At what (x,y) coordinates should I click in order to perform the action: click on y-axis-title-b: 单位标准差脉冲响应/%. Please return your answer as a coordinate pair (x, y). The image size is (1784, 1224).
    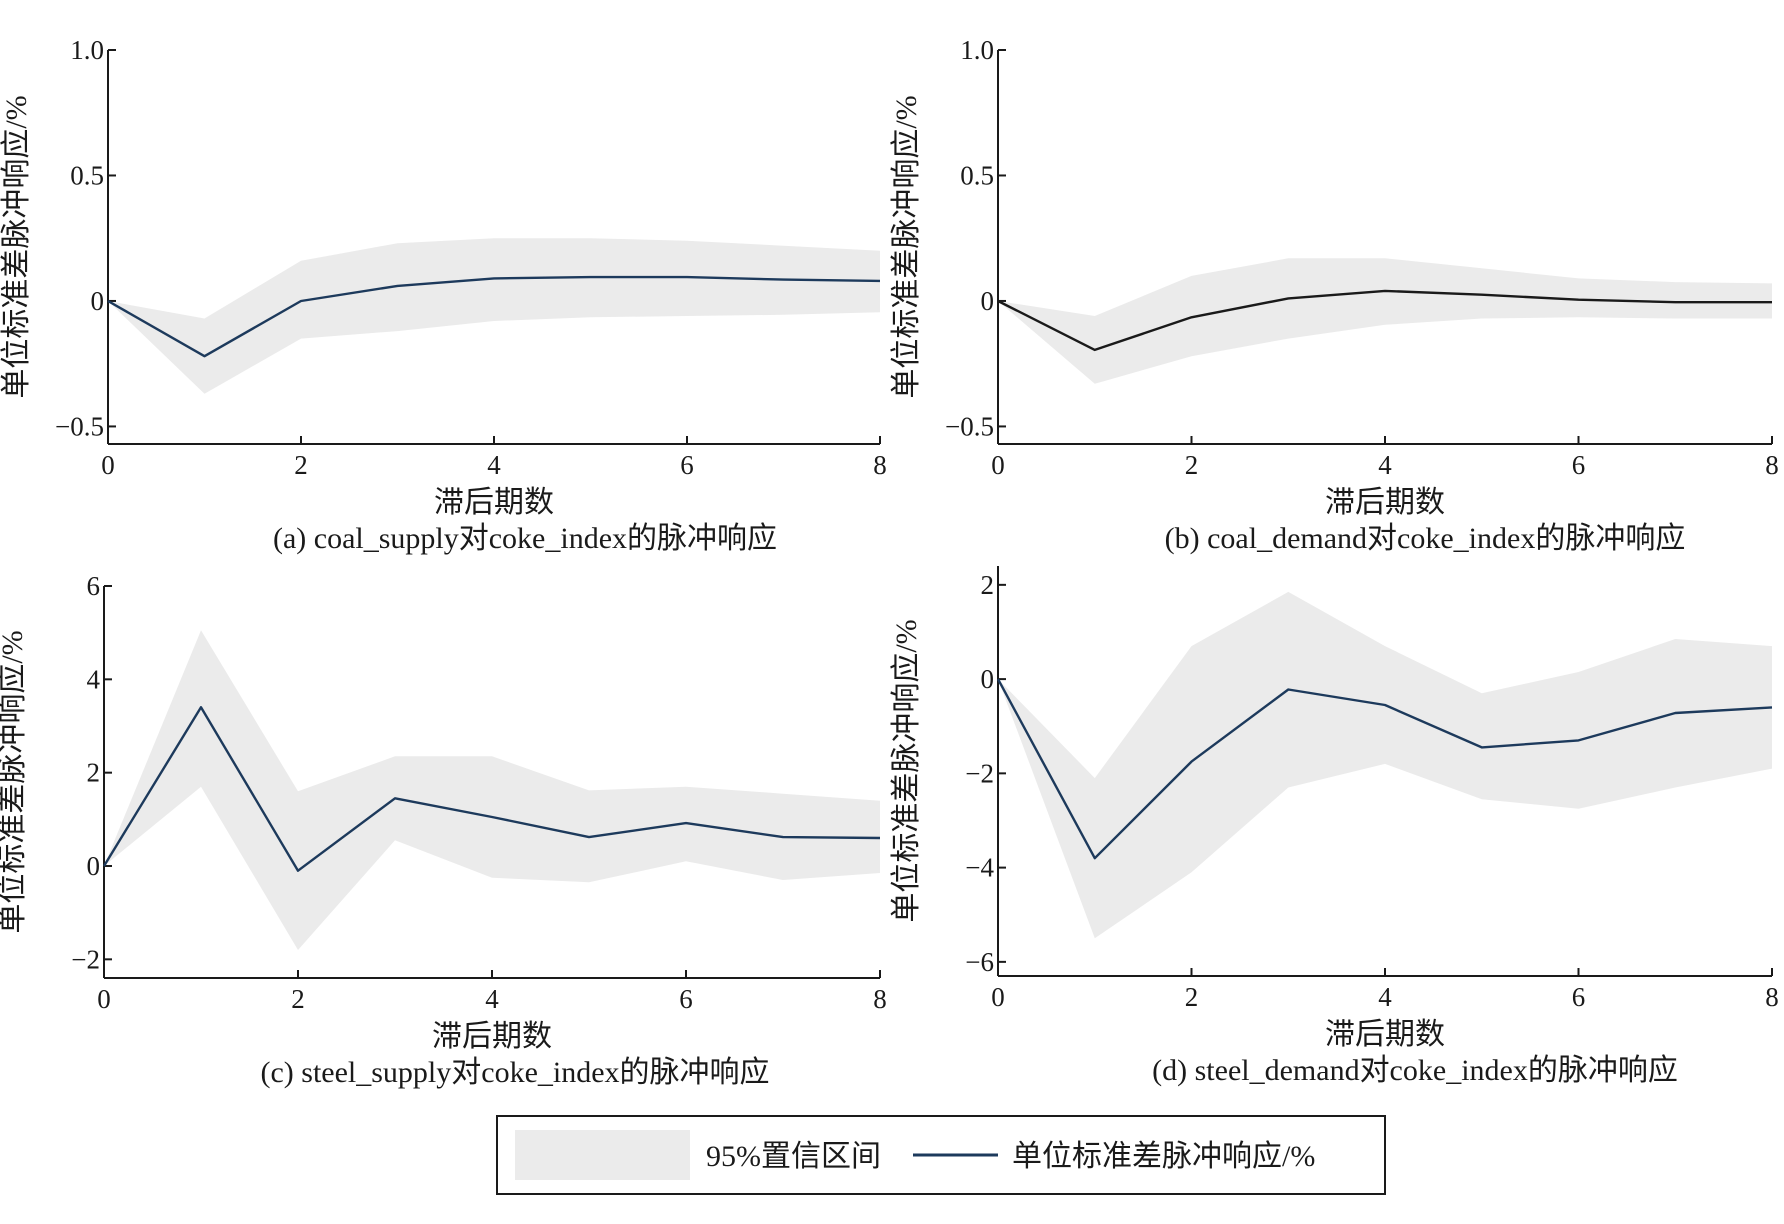
    Looking at the image, I should click on (906, 246).